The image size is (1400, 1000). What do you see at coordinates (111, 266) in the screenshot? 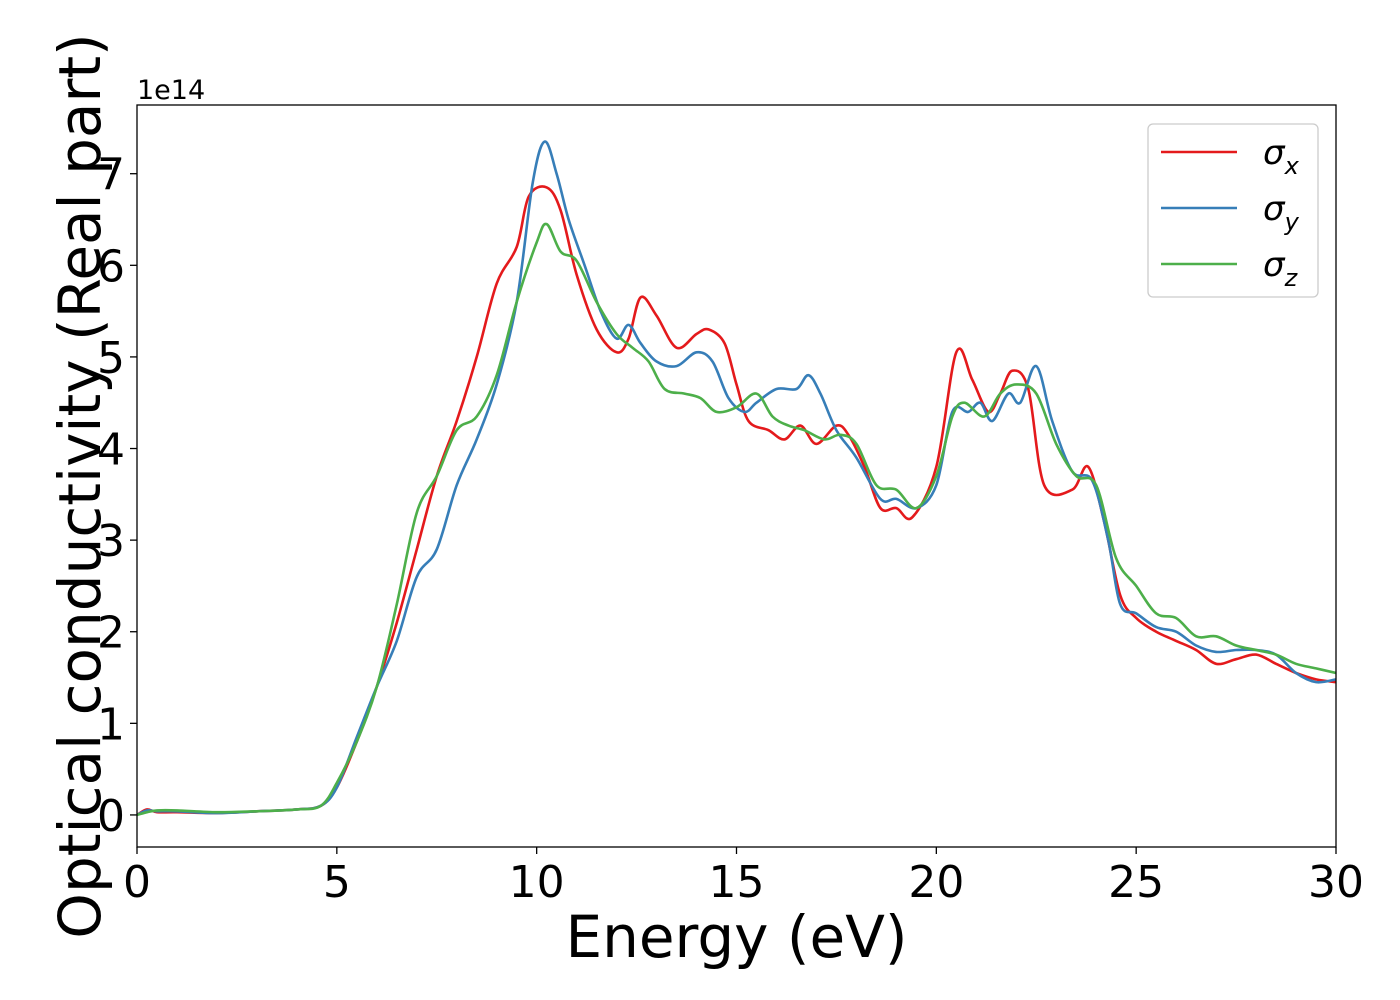
I see `y-tick-label: 6` at bounding box center [111, 266].